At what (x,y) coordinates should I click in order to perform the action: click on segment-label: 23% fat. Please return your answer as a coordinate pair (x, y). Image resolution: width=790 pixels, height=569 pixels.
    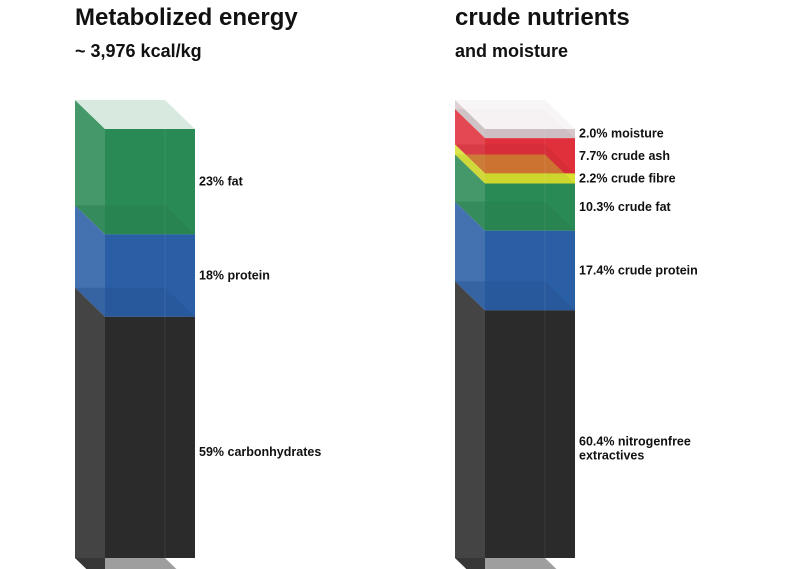
    Looking at the image, I should click on (221, 182).